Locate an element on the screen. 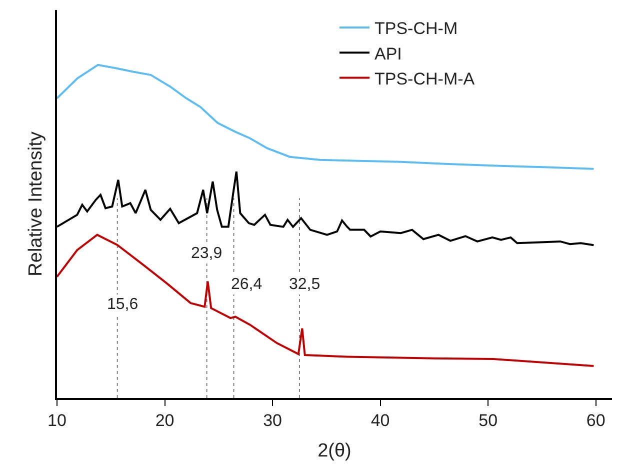 Image resolution: width=625 pixels, height=475 pixels. ref-line-label: 26,4 is located at coordinates (246, 284).